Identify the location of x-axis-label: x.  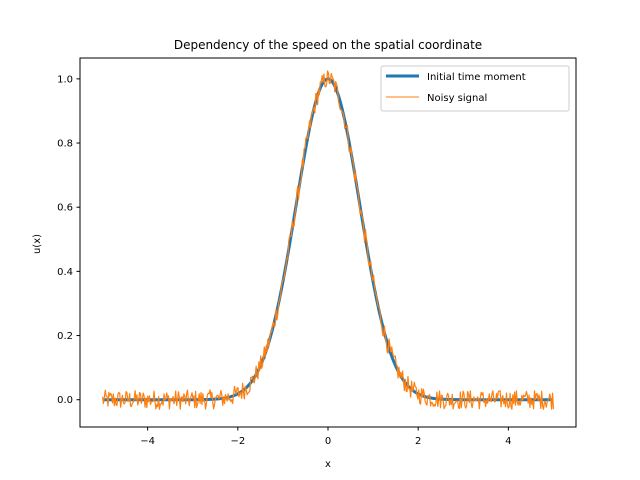
(328, 464).